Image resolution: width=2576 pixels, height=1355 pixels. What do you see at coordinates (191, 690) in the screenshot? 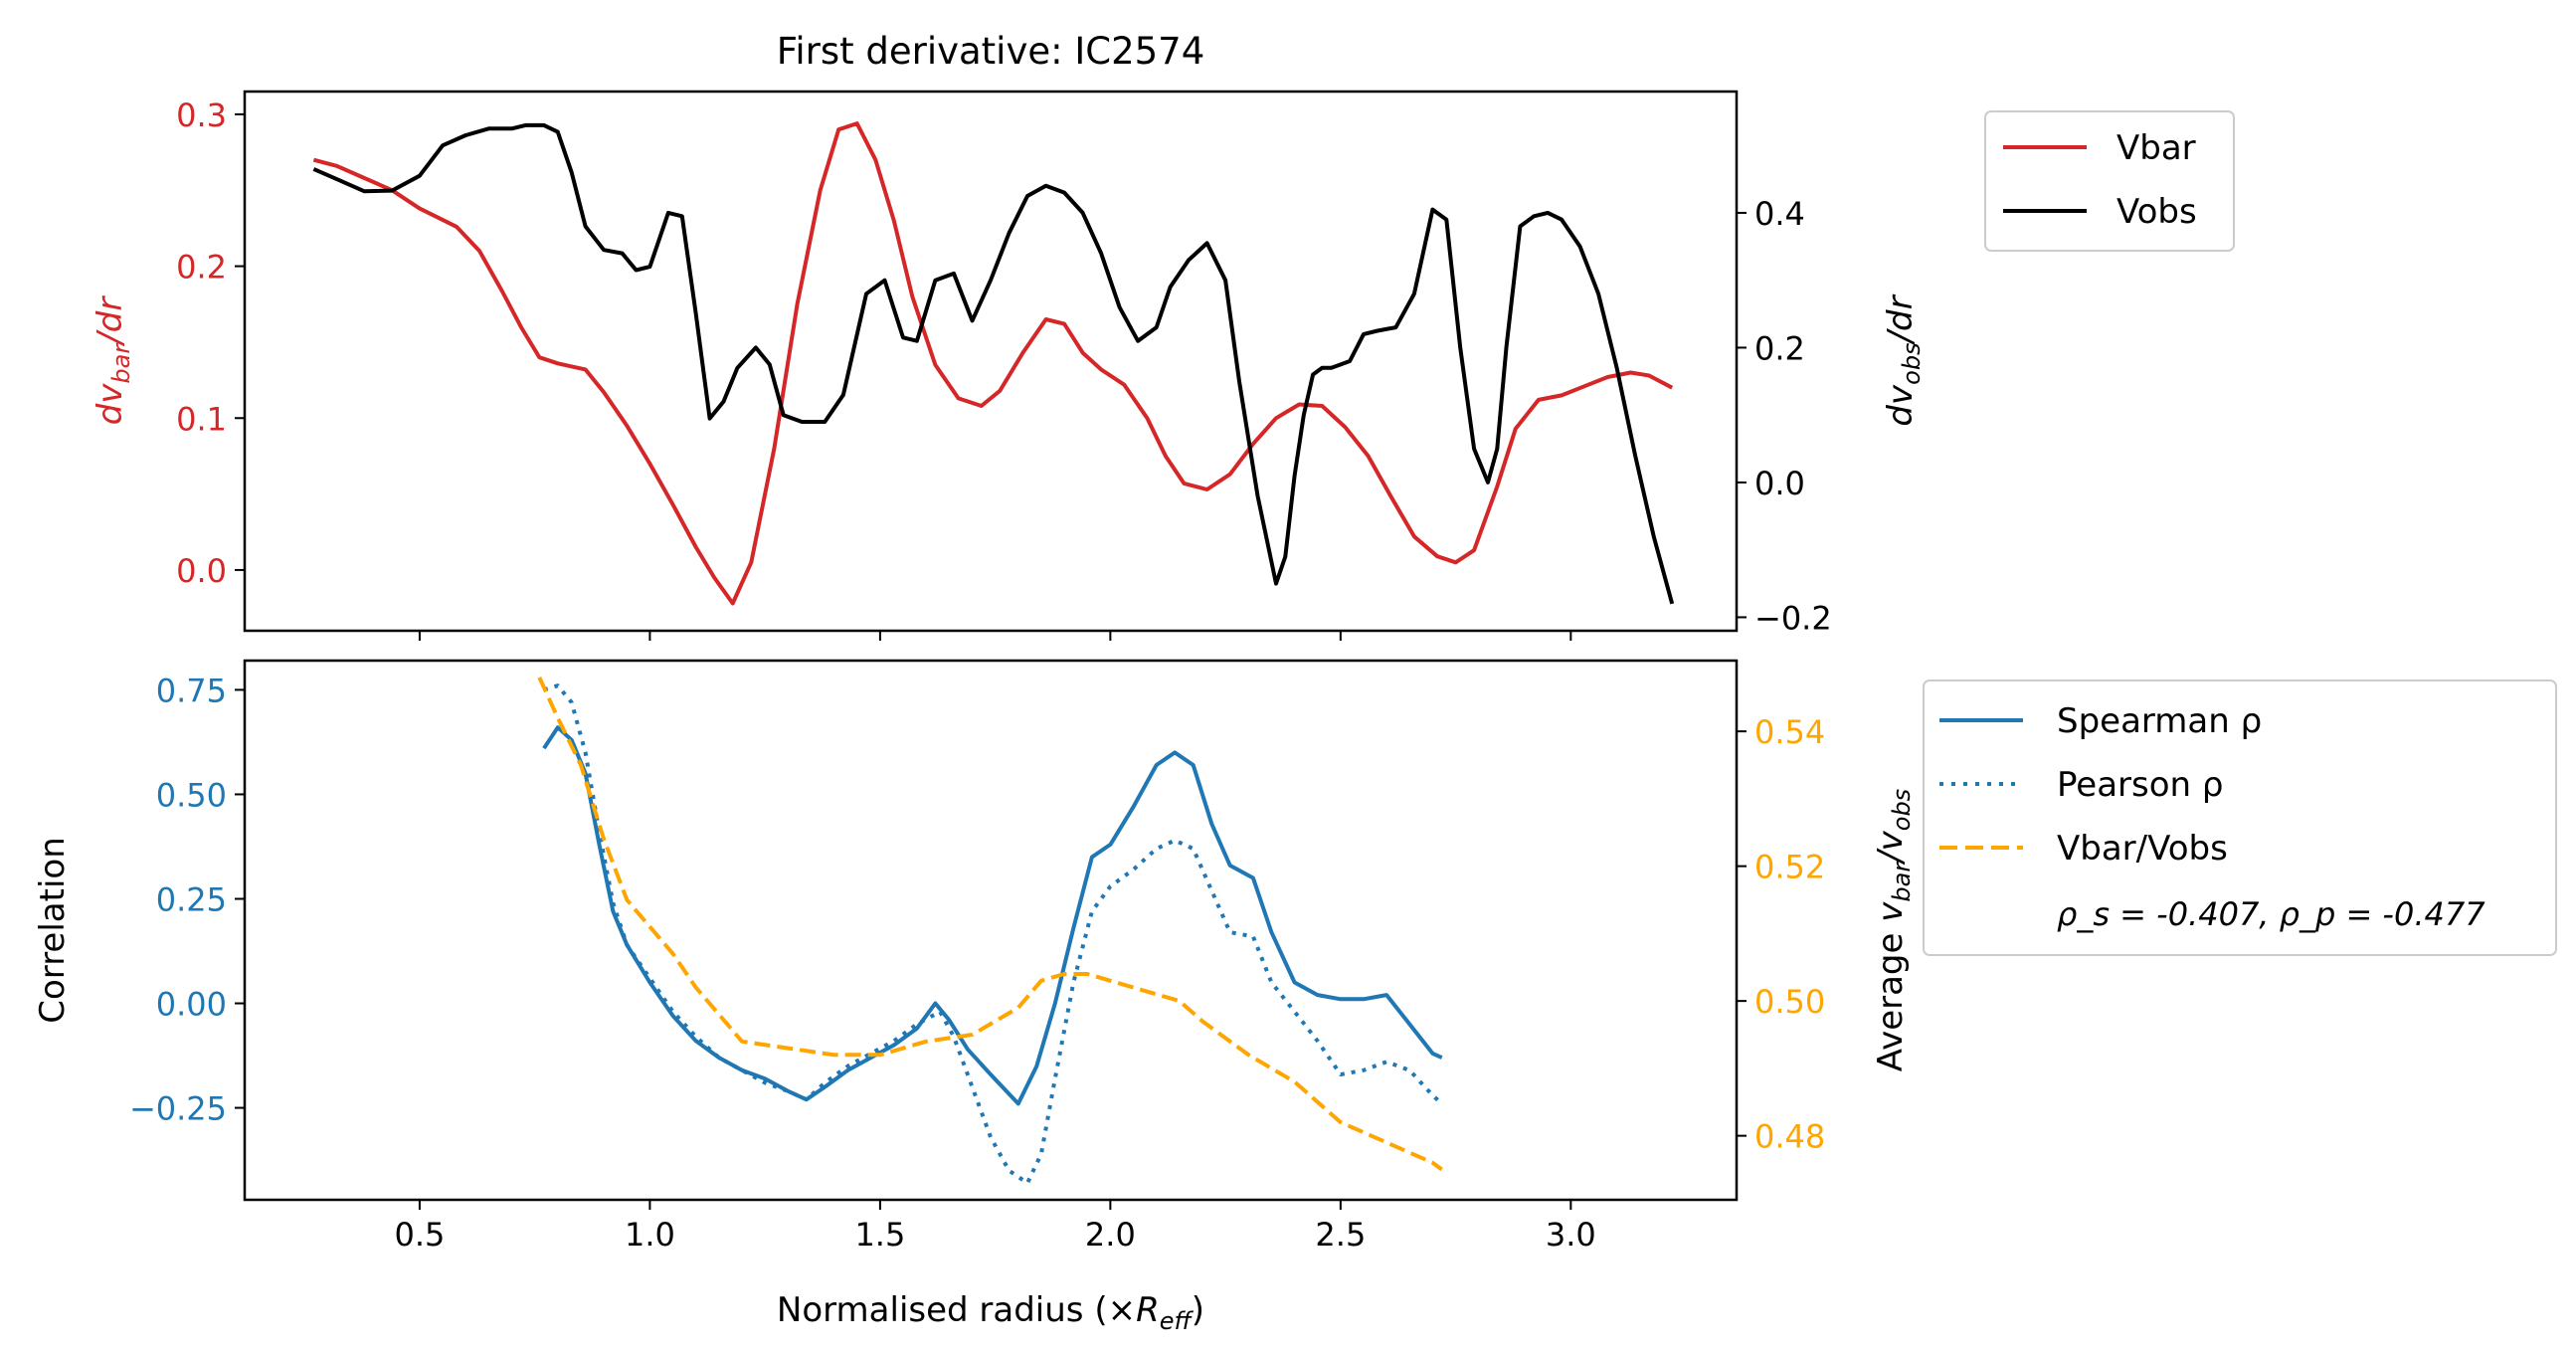
I see `bottom-left-tick-label: 0.75` at bounding box center [191, 690].